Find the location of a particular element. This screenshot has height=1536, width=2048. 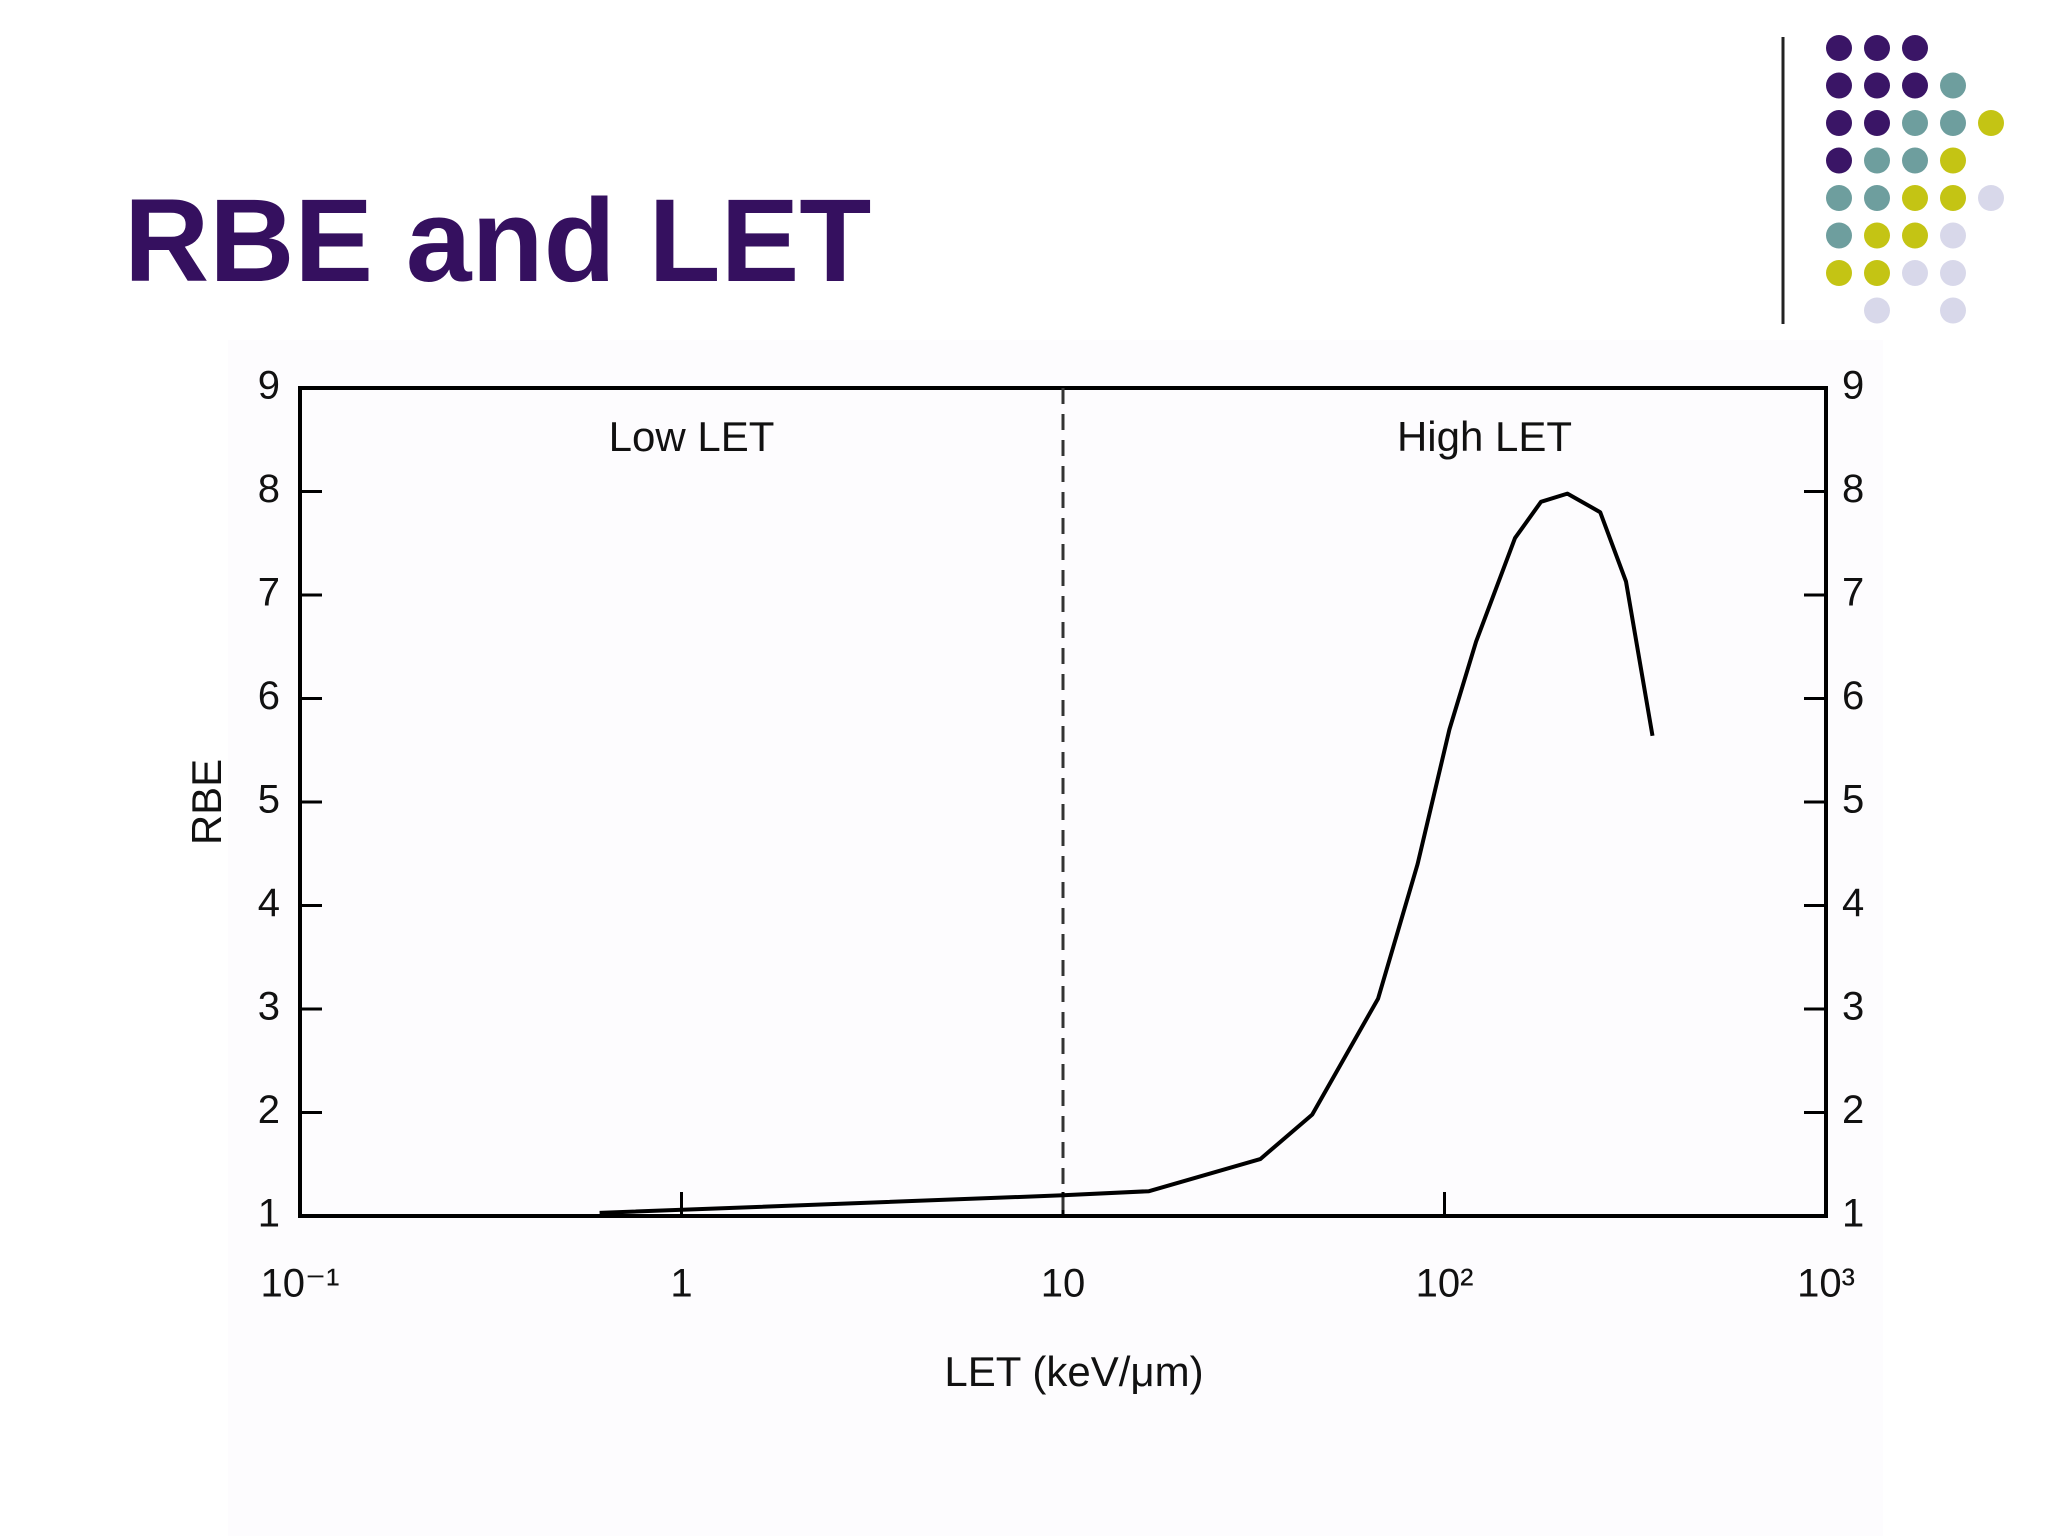

slide-title: RBE and LET is located at coordinates (497, 241).